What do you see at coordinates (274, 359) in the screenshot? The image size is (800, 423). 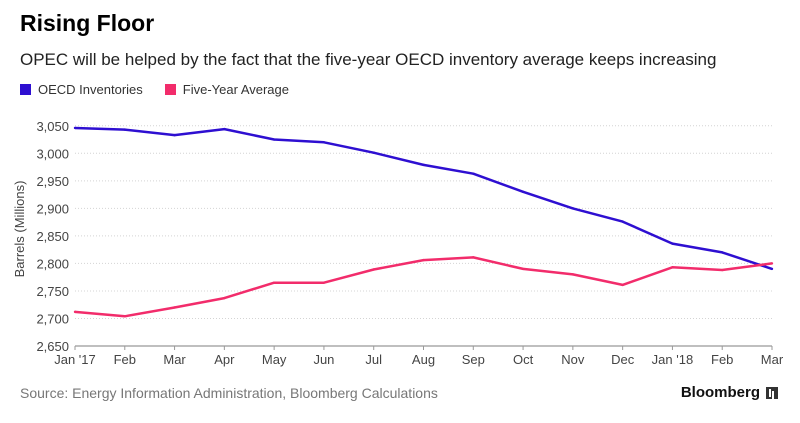 I see `x-tick-label: May` at bounding box center [274, 359].